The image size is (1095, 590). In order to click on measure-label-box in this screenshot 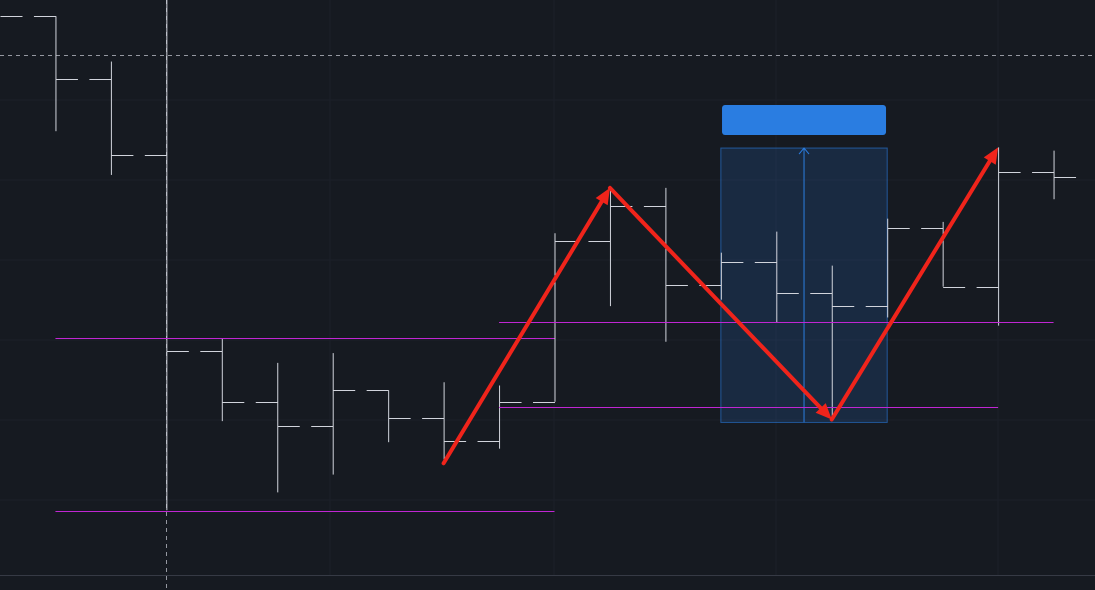, I will do `click(804, 120)`.